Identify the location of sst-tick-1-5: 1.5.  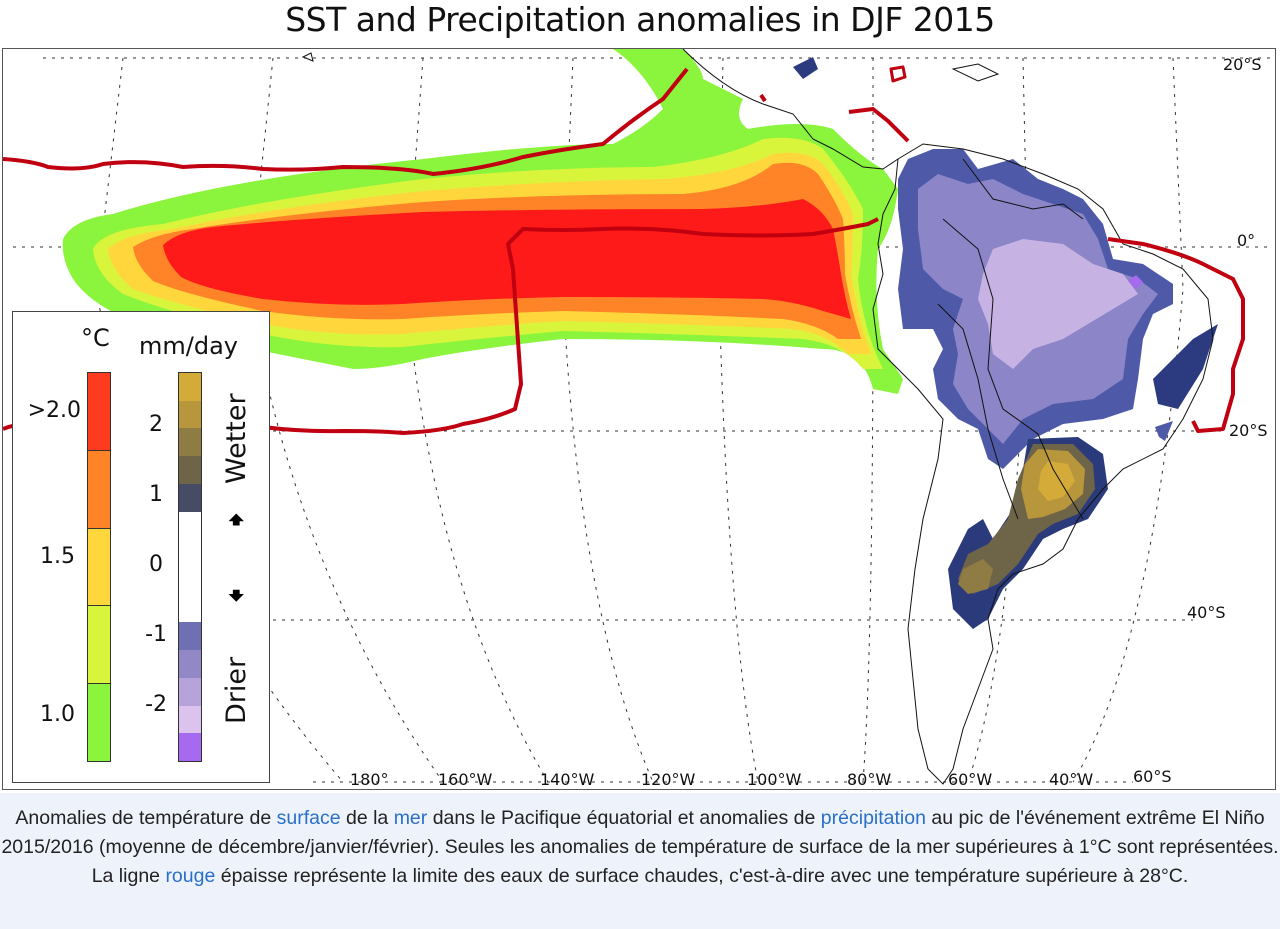
(57, 556).